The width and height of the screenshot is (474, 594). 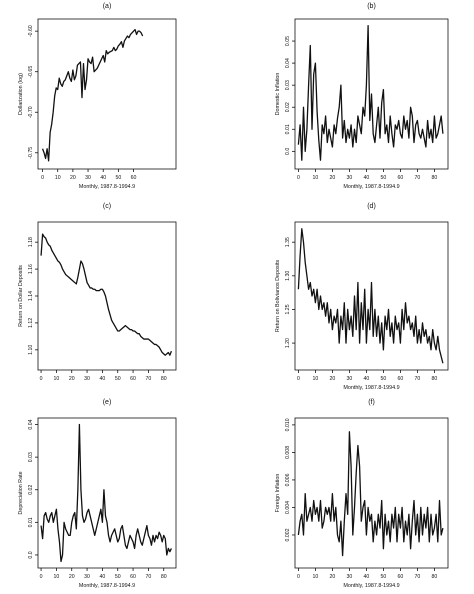 I want to click on y-tick-label: 1.25, so click(x=288, y=309).